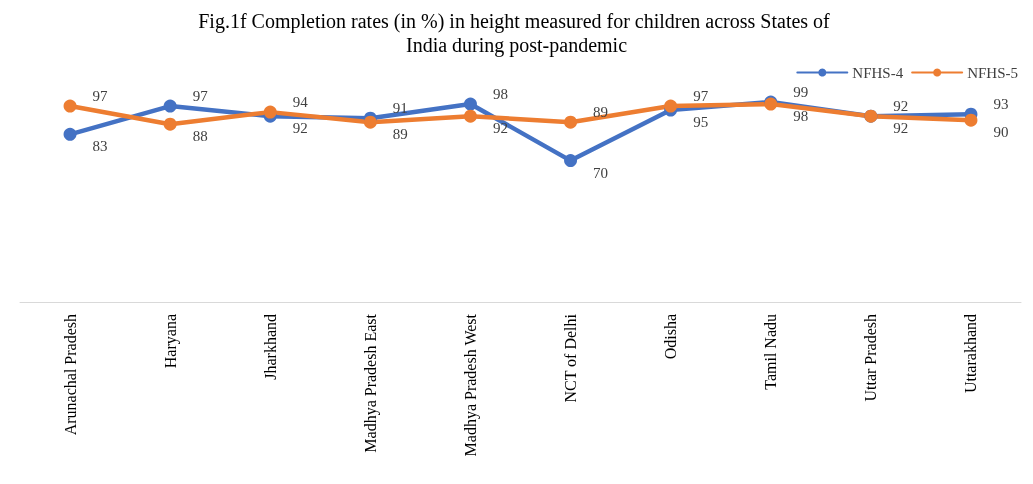 This screenshot has height=484, width=1033. Describe the element at coordinates (878, 72) in the screenshot. I see `legend-label: NFHS-4` at that location.